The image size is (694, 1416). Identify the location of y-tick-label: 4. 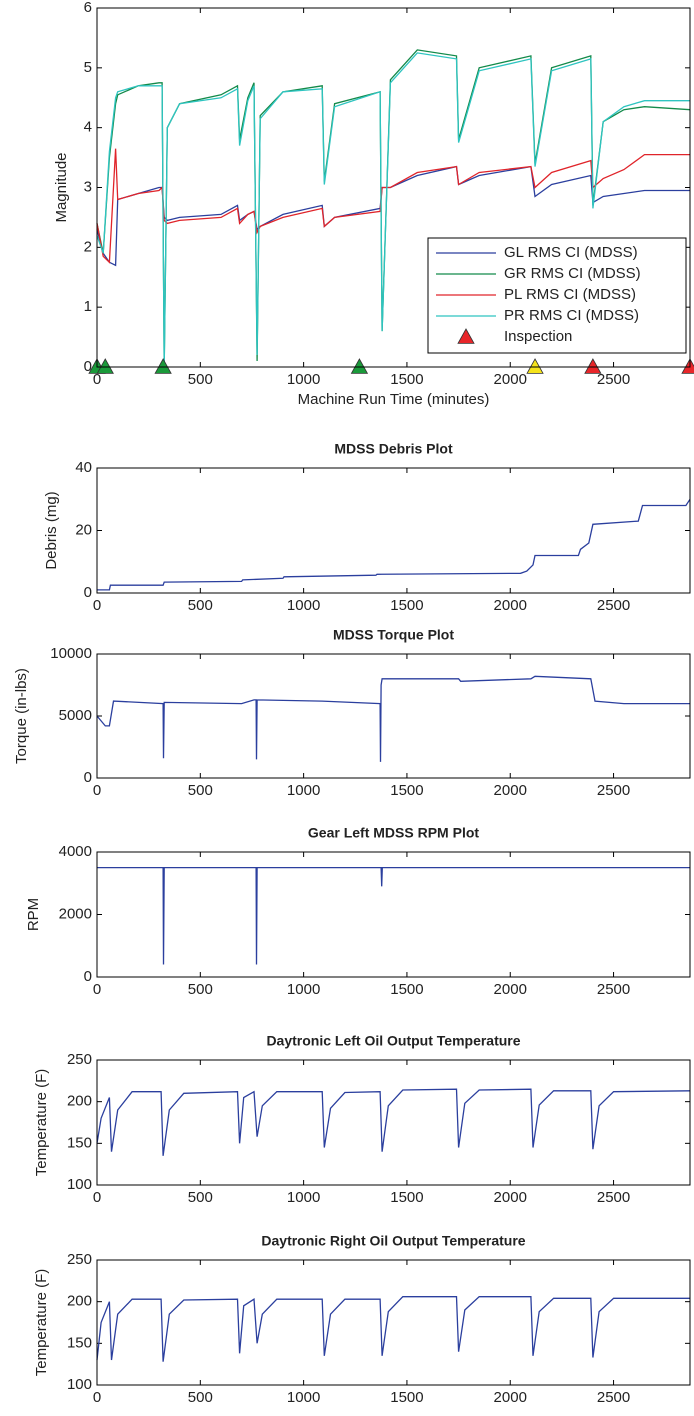
(88, 127).